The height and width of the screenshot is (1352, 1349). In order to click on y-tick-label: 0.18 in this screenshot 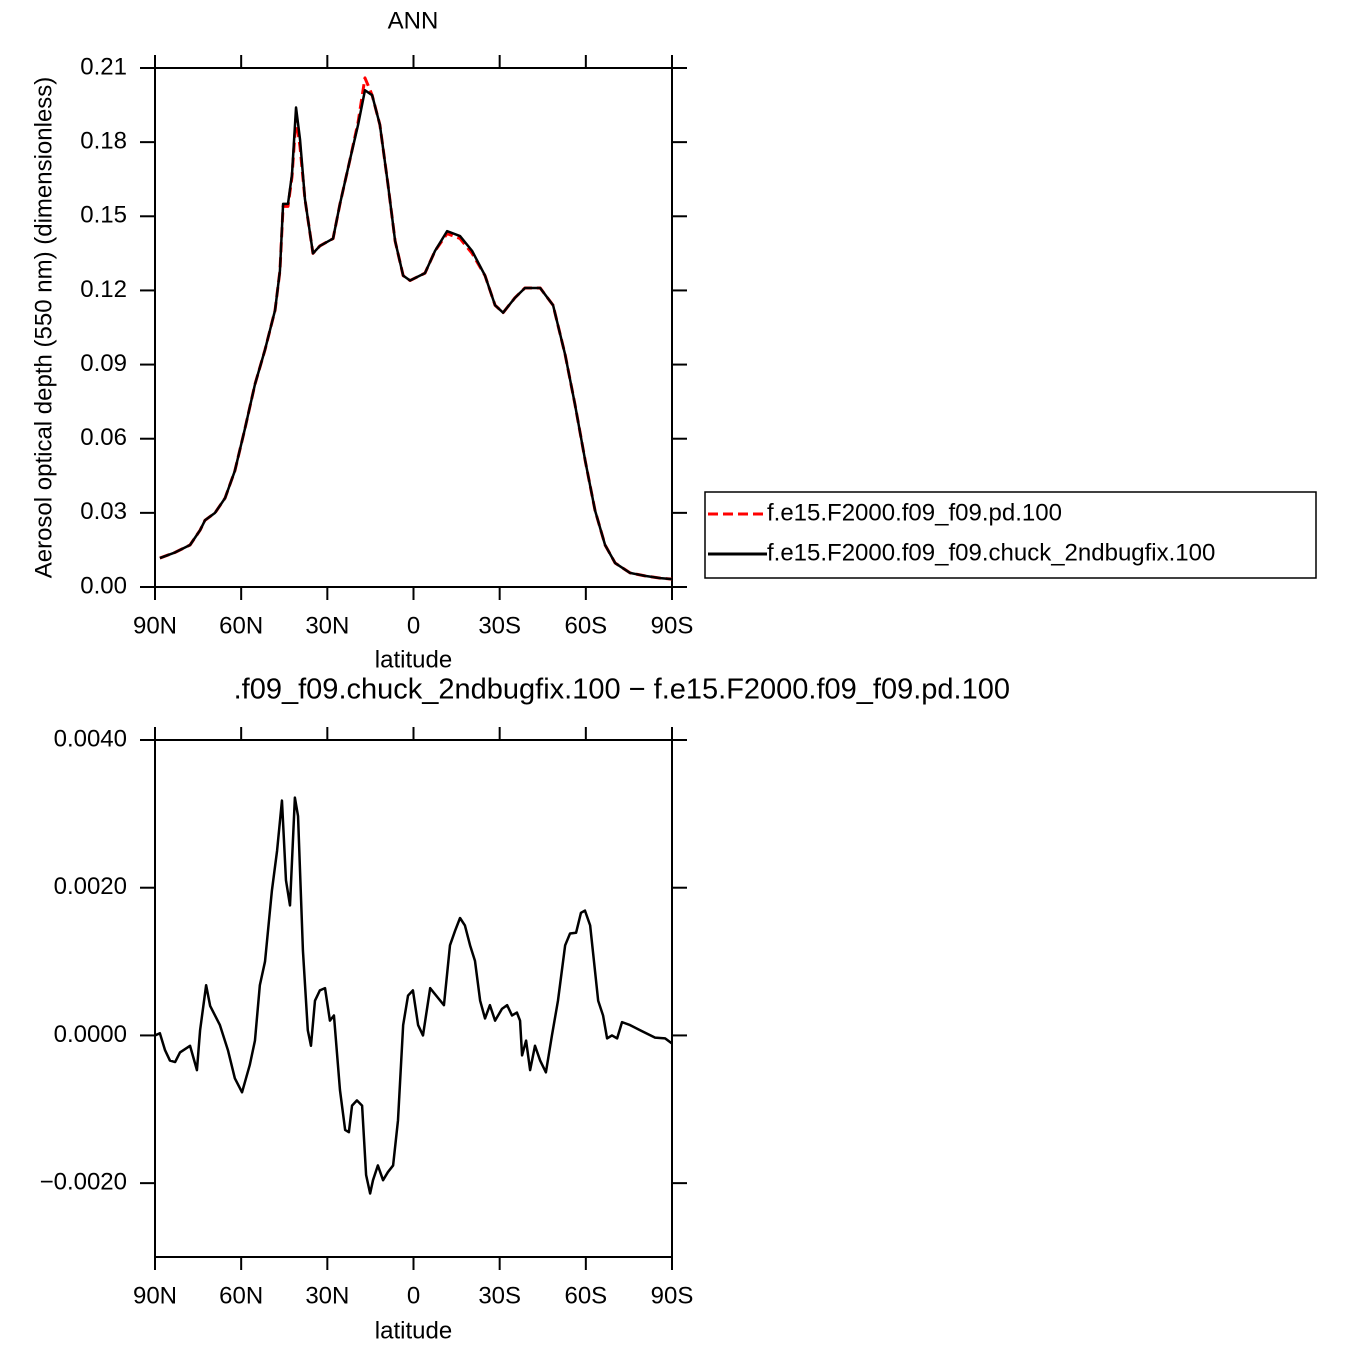, I will do `click(103, 140)`.